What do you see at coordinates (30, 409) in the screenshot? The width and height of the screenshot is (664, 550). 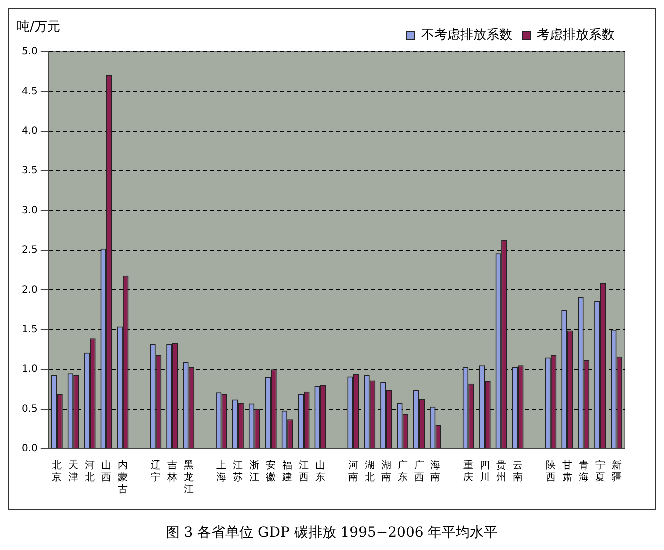 I see `y-tick-label: 0.5` at bounding box center [30, 409].